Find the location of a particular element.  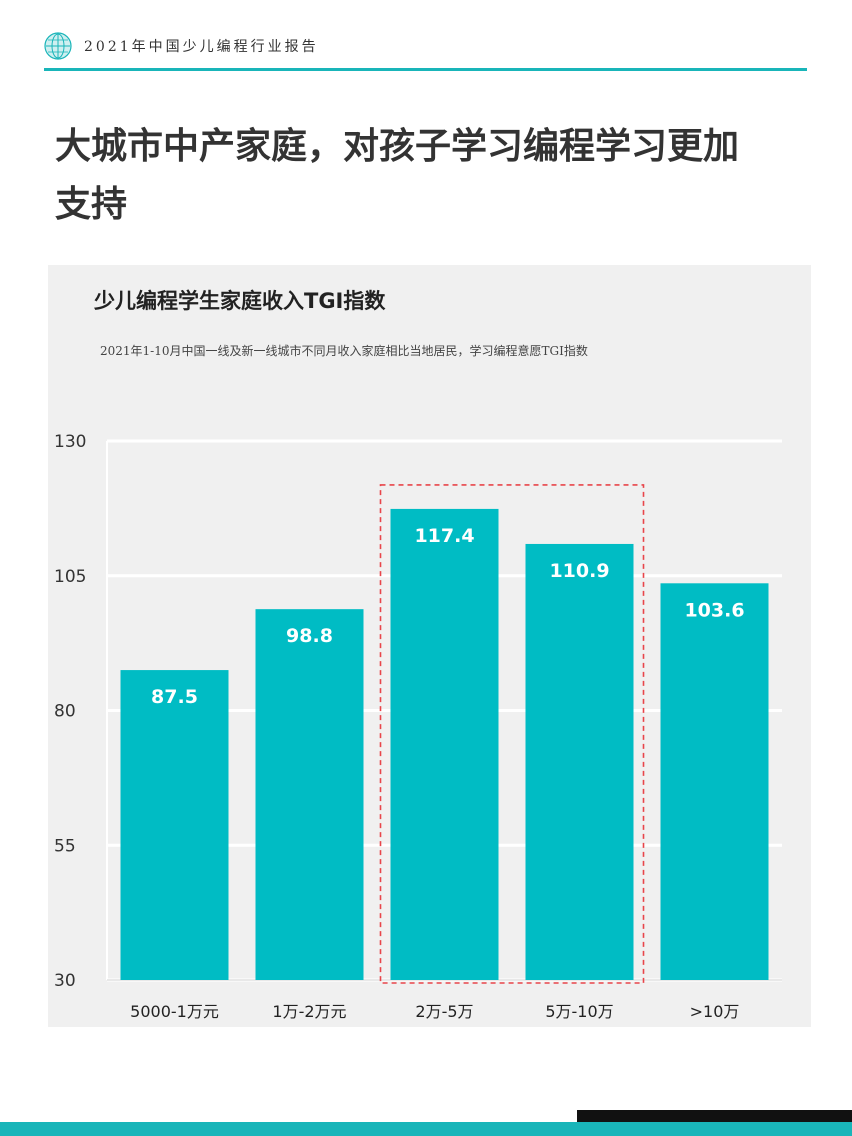

y-tick-label: 55 is located at coordinates (65, 846).